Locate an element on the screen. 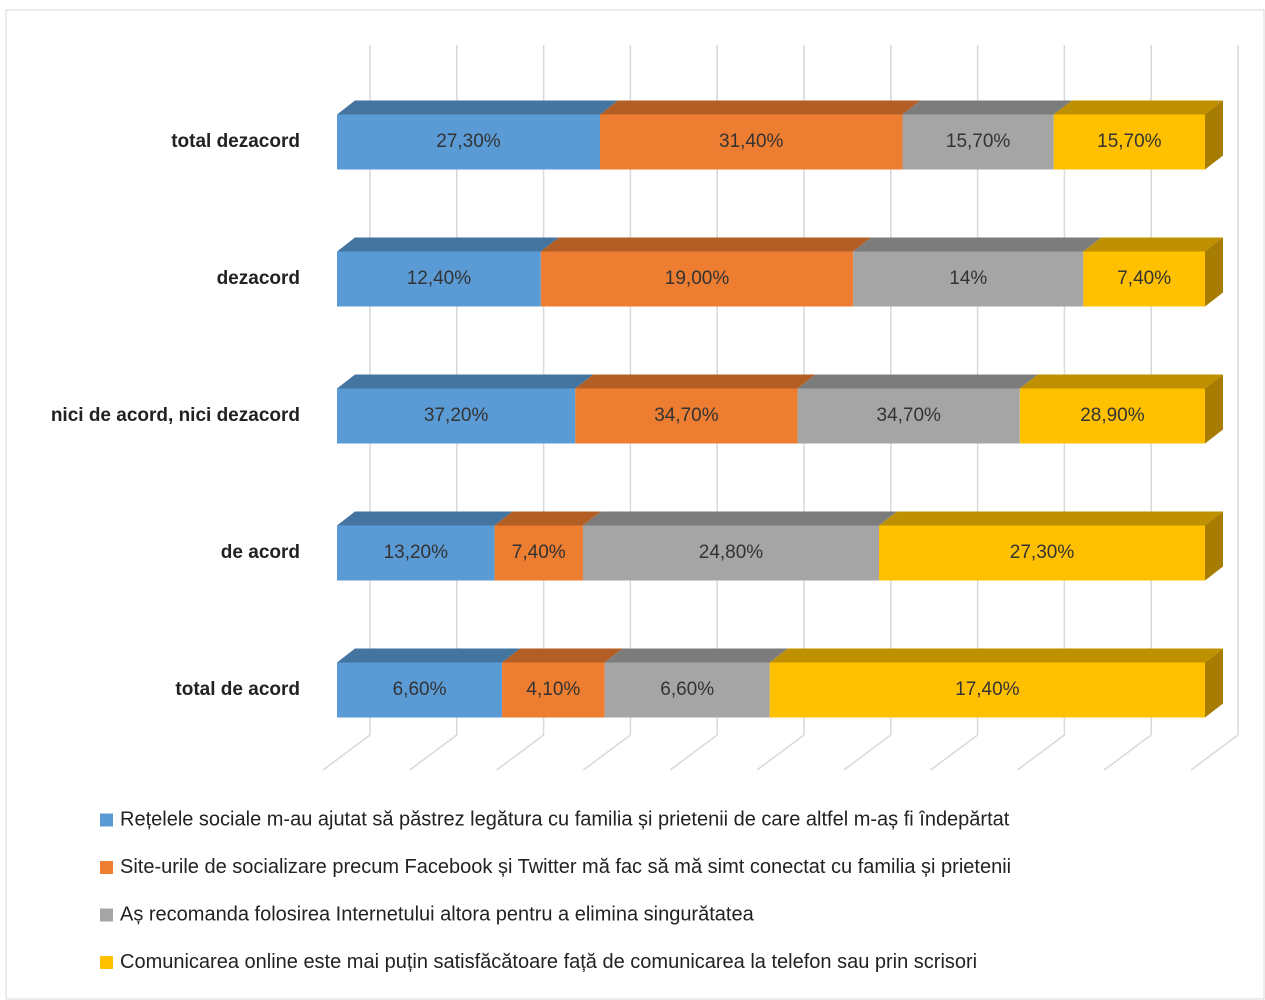  category-label: total de acord is located at coordinates (237, 689).